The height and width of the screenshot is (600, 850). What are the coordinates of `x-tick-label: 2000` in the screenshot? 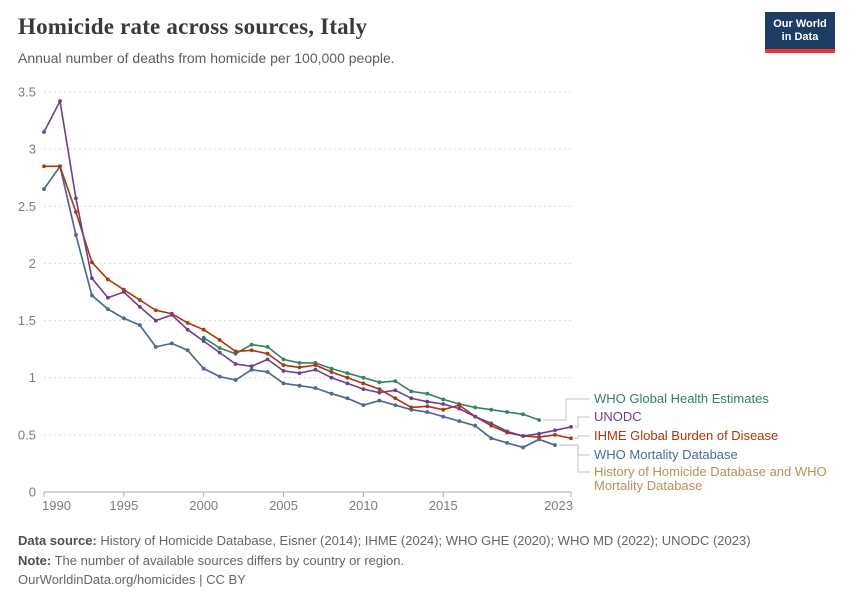 It's located at (203, 505).